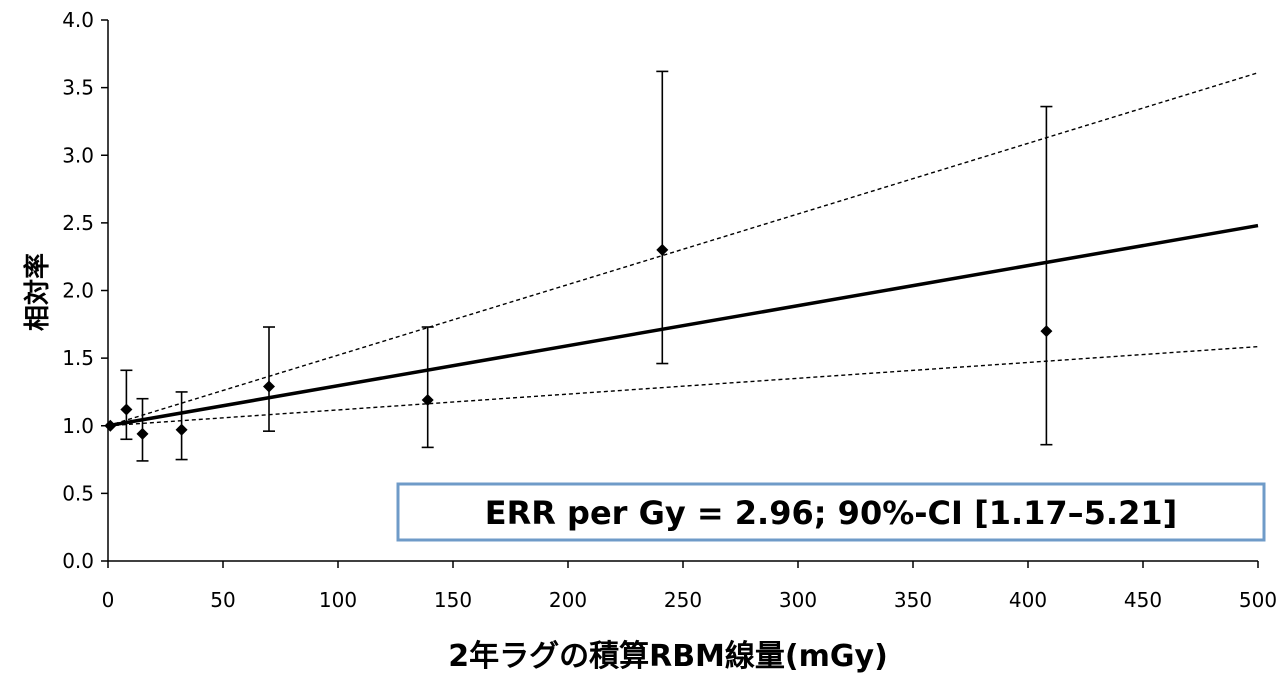 This screenshot has height=674, width=1281. I want to click on y-tick-label: 4.0, so click(78, 20).